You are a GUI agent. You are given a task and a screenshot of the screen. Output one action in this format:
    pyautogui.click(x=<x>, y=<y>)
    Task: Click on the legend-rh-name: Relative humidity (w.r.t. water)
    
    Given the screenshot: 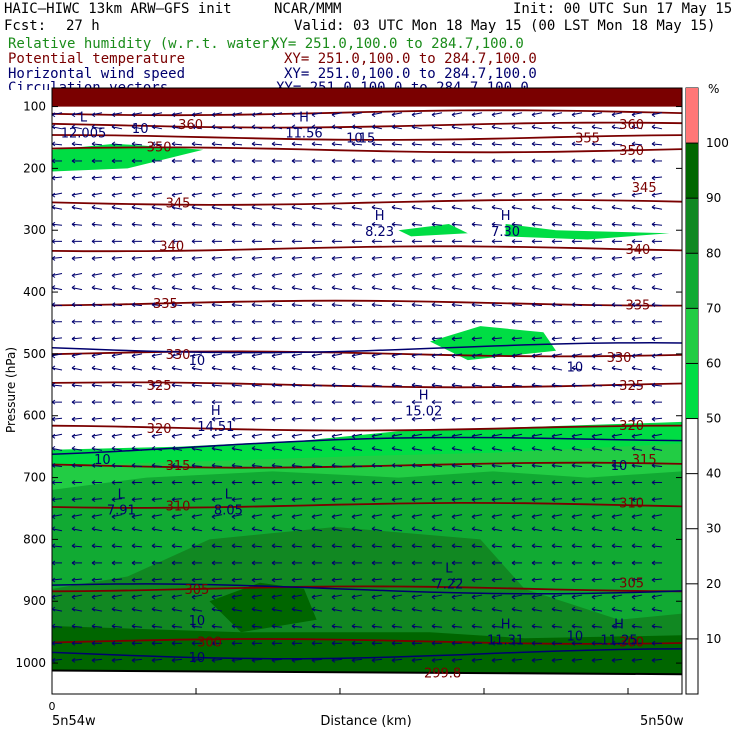 What is the action you would take?
    pyautogui.click(x=143, y=44)
    